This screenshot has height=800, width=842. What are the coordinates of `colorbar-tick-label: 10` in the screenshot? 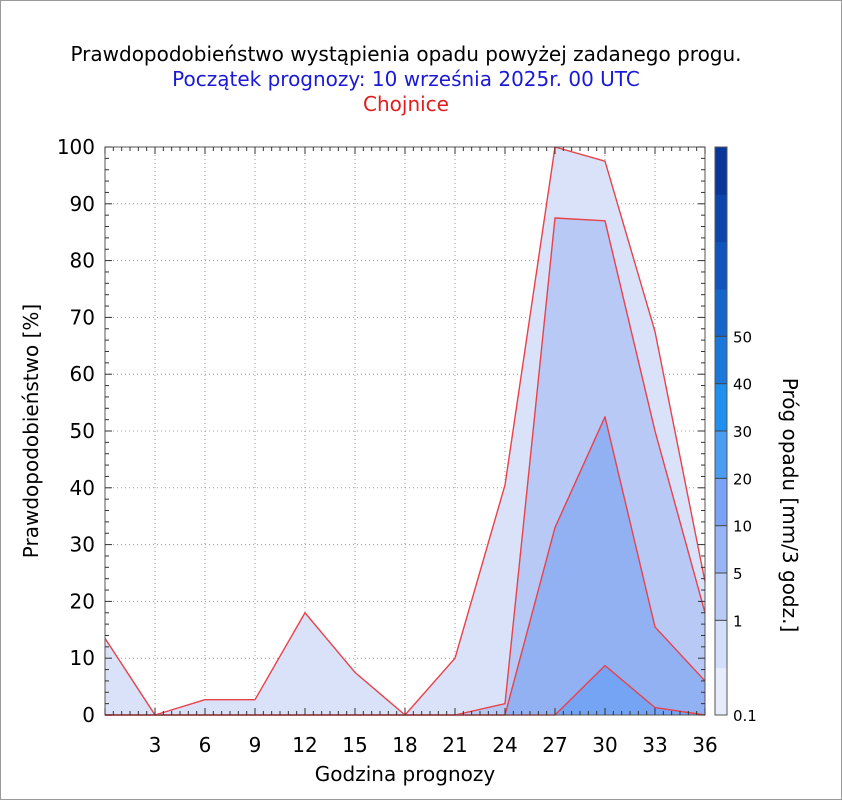 It's located at (742, 527).